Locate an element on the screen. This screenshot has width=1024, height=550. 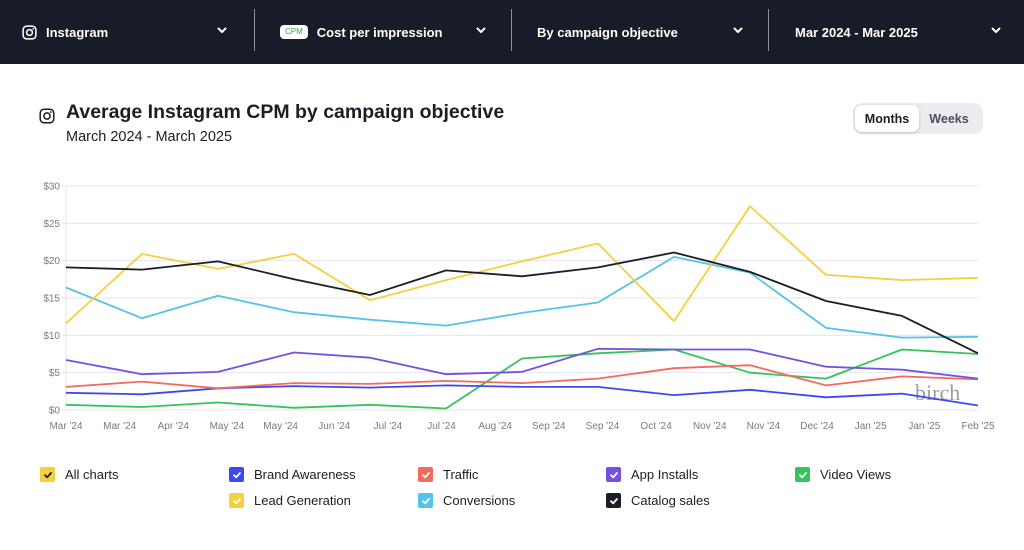
legend-label: Brand Awareness is located at coordinates (305, 474).